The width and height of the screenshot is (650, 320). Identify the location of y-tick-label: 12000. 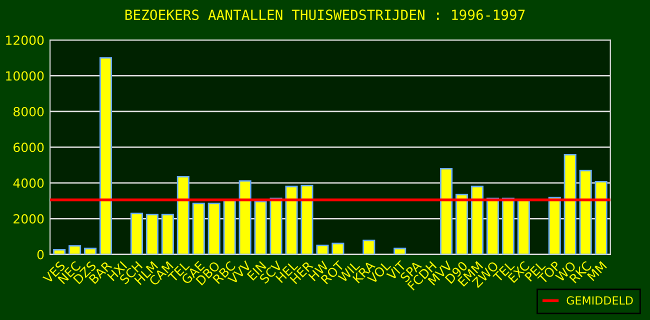
(25, 40).